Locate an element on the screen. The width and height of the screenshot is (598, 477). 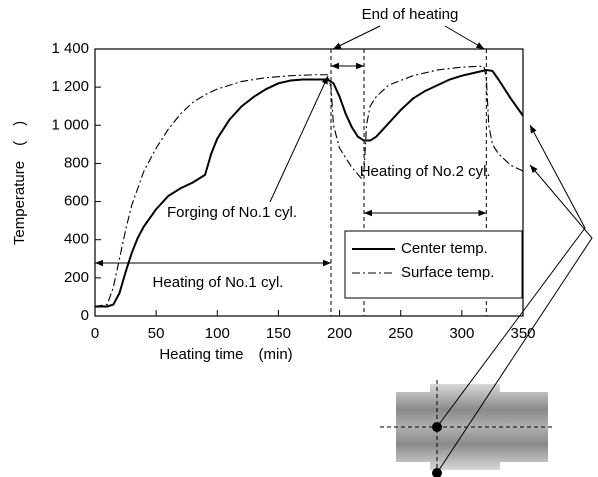
x-tick-label: 0 is located at coordinates (95, 333).